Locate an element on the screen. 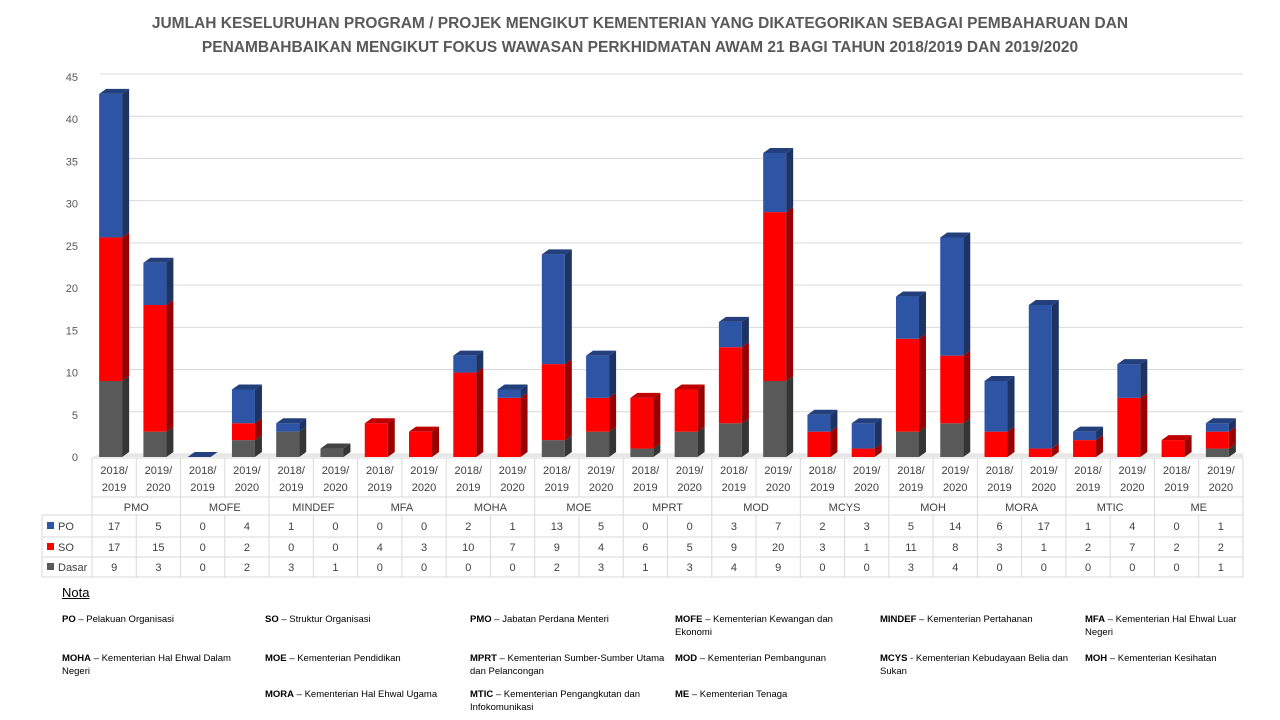 This screenshot has height=720, width=1280. data-label: 20 is located at coordinates (778, 548).